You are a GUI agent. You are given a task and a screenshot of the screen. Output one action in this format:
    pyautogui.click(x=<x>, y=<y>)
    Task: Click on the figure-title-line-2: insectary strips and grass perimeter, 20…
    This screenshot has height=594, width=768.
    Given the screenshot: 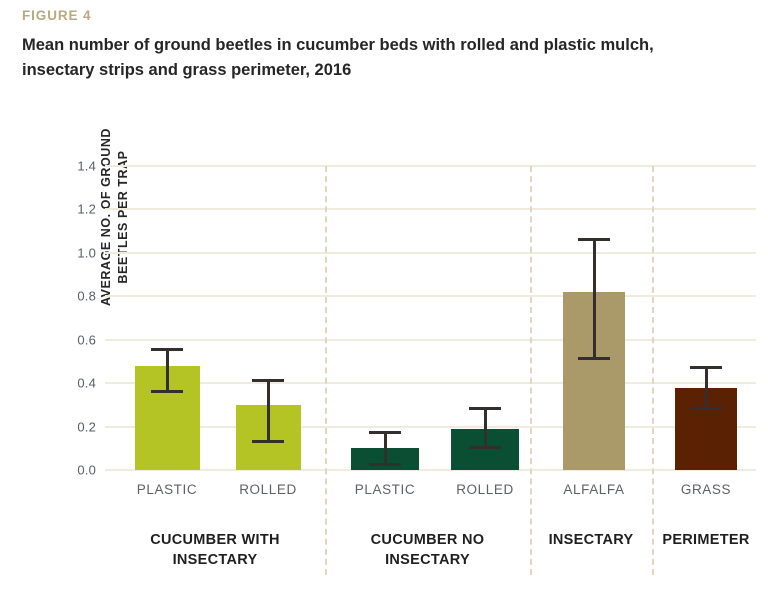 What is the action you would take?
    pyautogui.click(x=187, y=70)
    